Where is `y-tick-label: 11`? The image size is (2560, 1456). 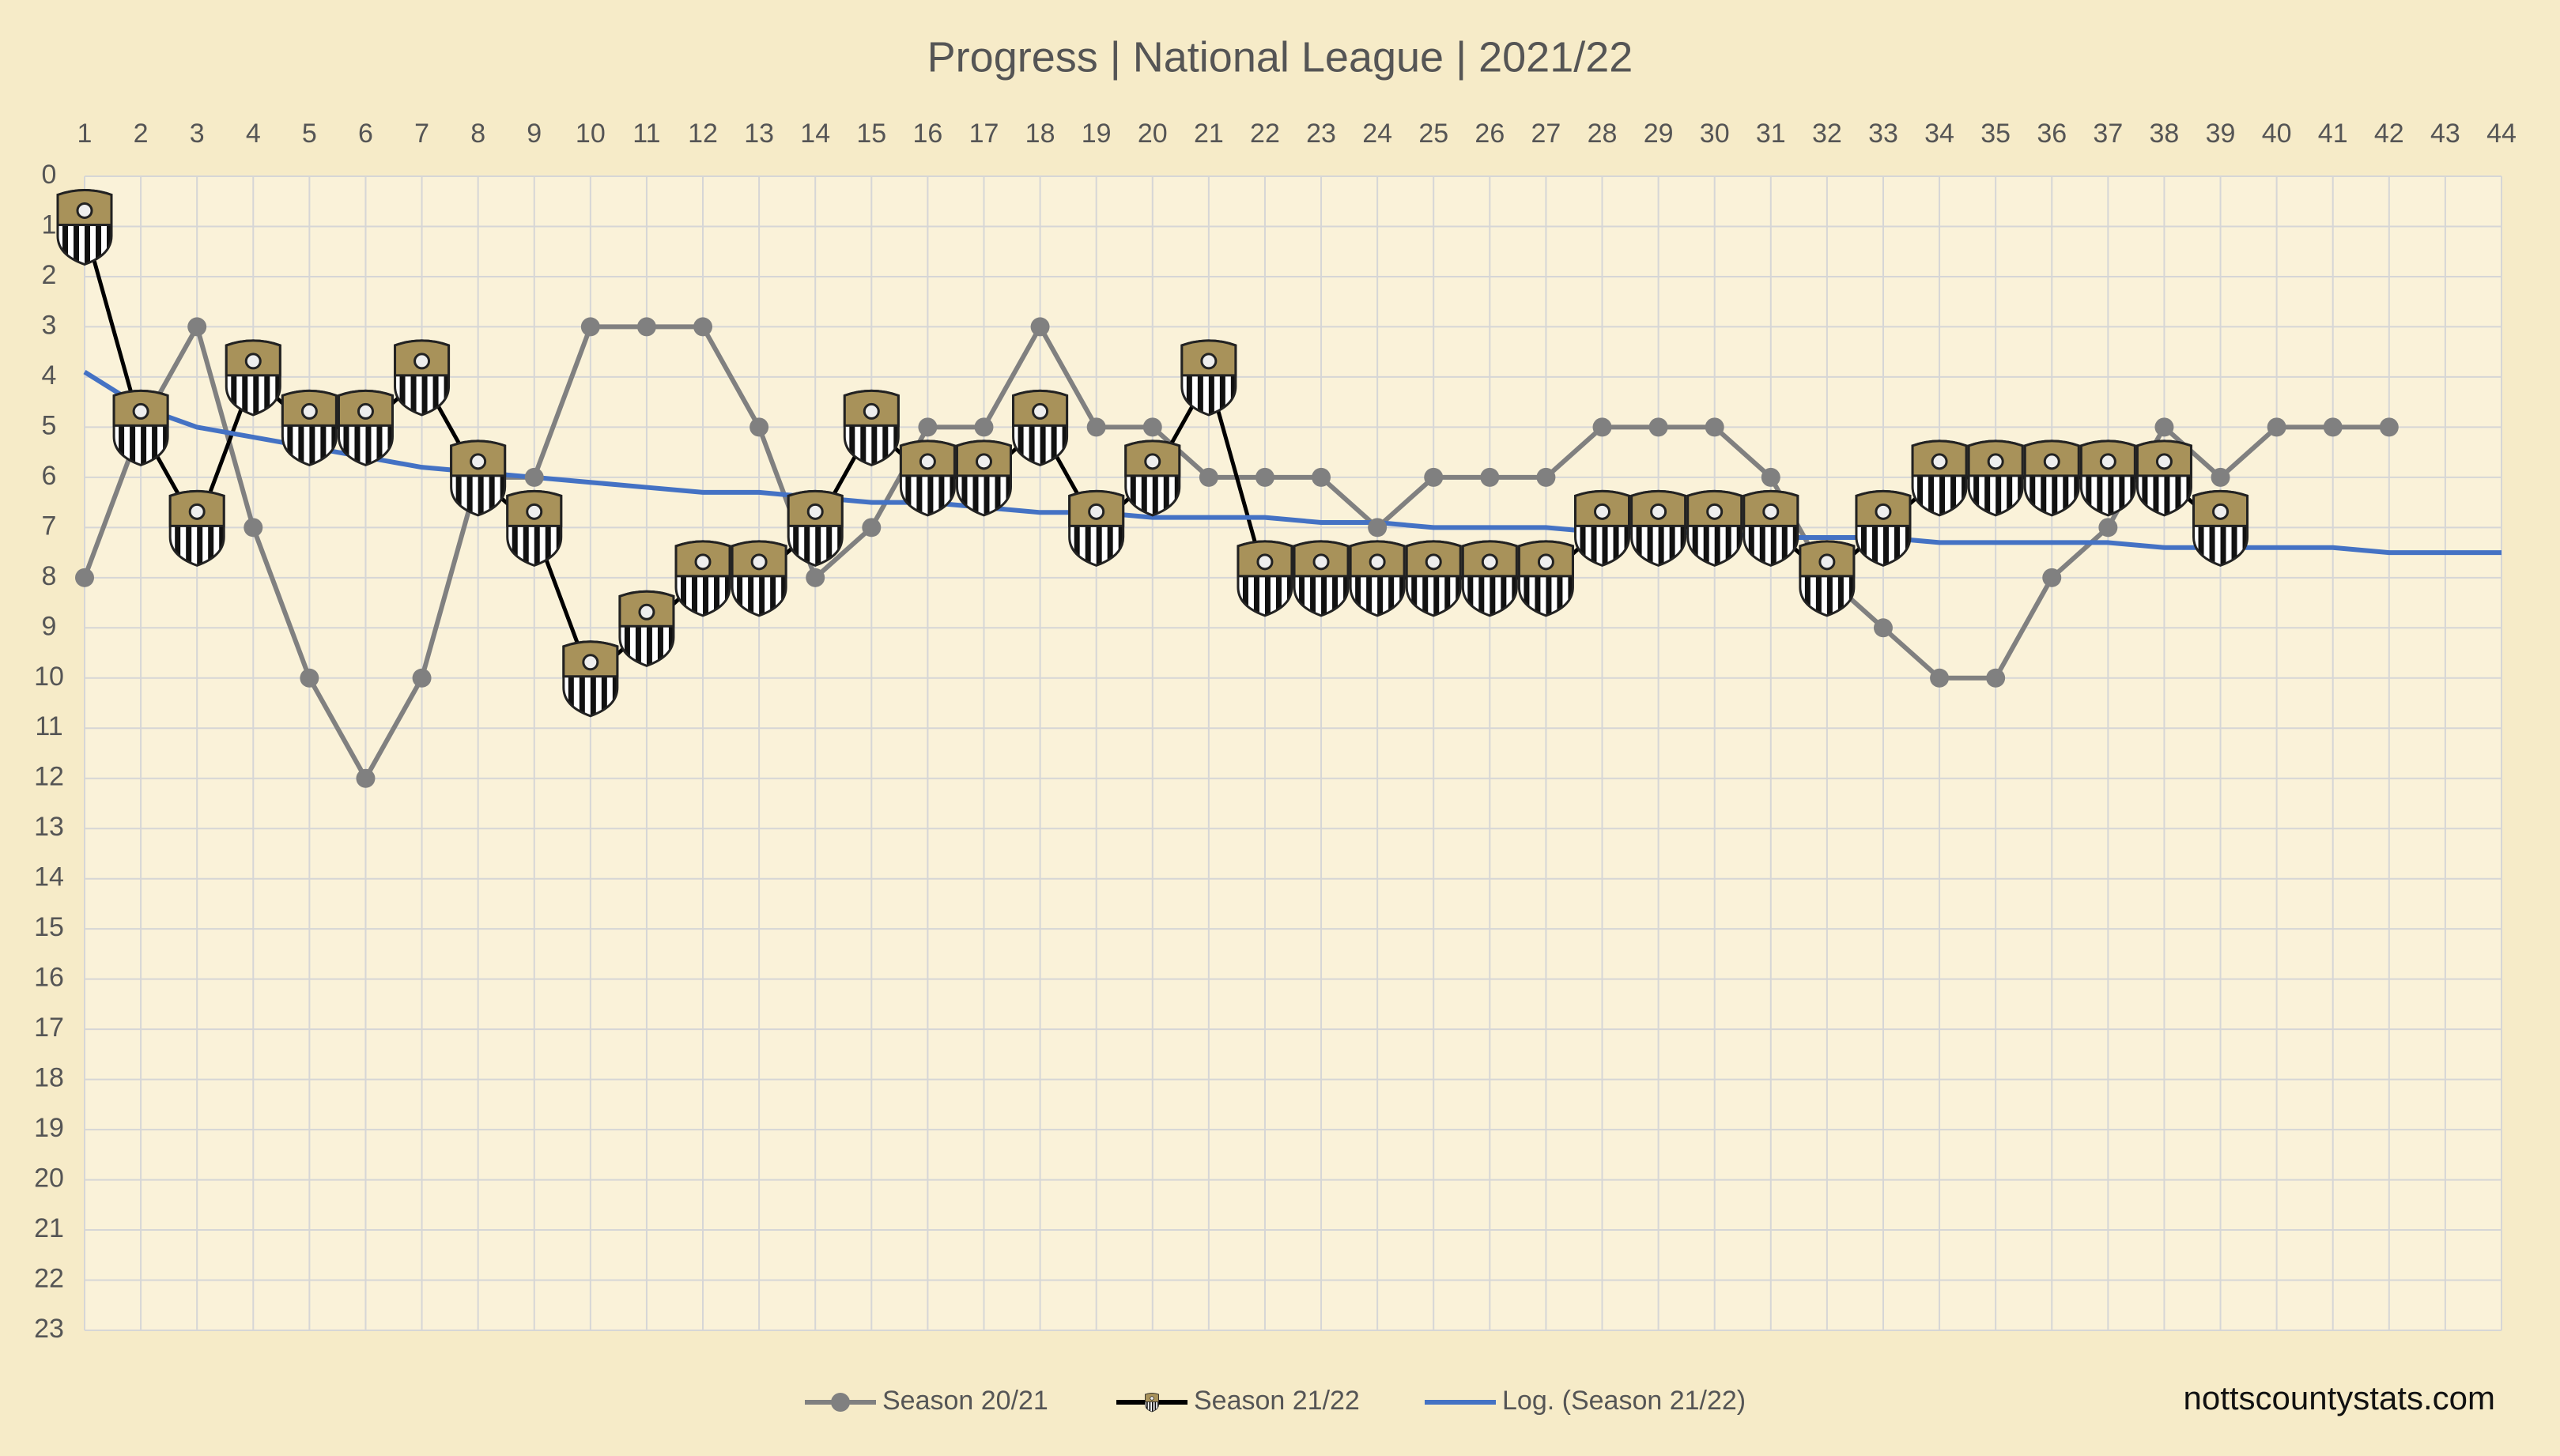 y-tick-label: 11 is located at coordinates (48, 726).